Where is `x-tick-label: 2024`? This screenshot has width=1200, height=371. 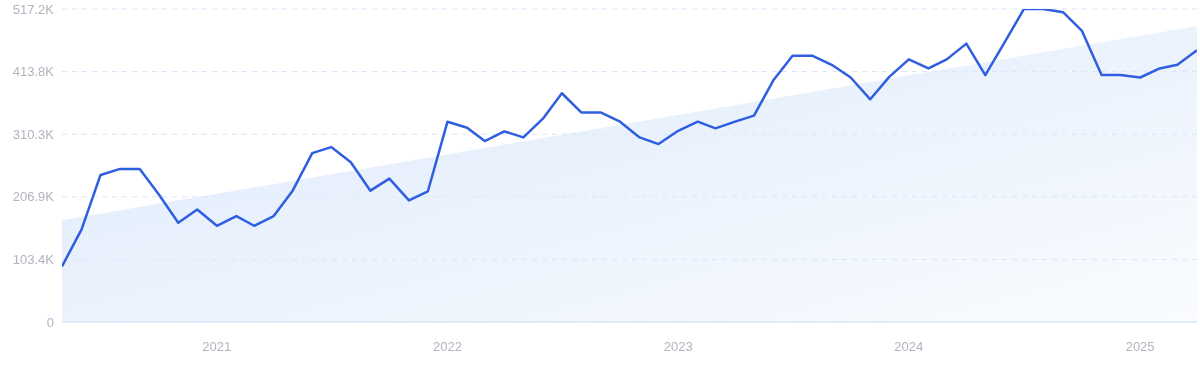 x-tick-label: 2024 is located at coordinates (909, 347).